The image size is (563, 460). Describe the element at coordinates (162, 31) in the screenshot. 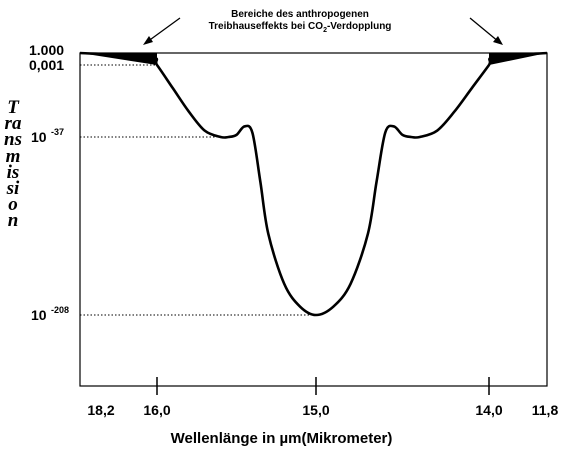

I see `left-arrow-icon` at that location.